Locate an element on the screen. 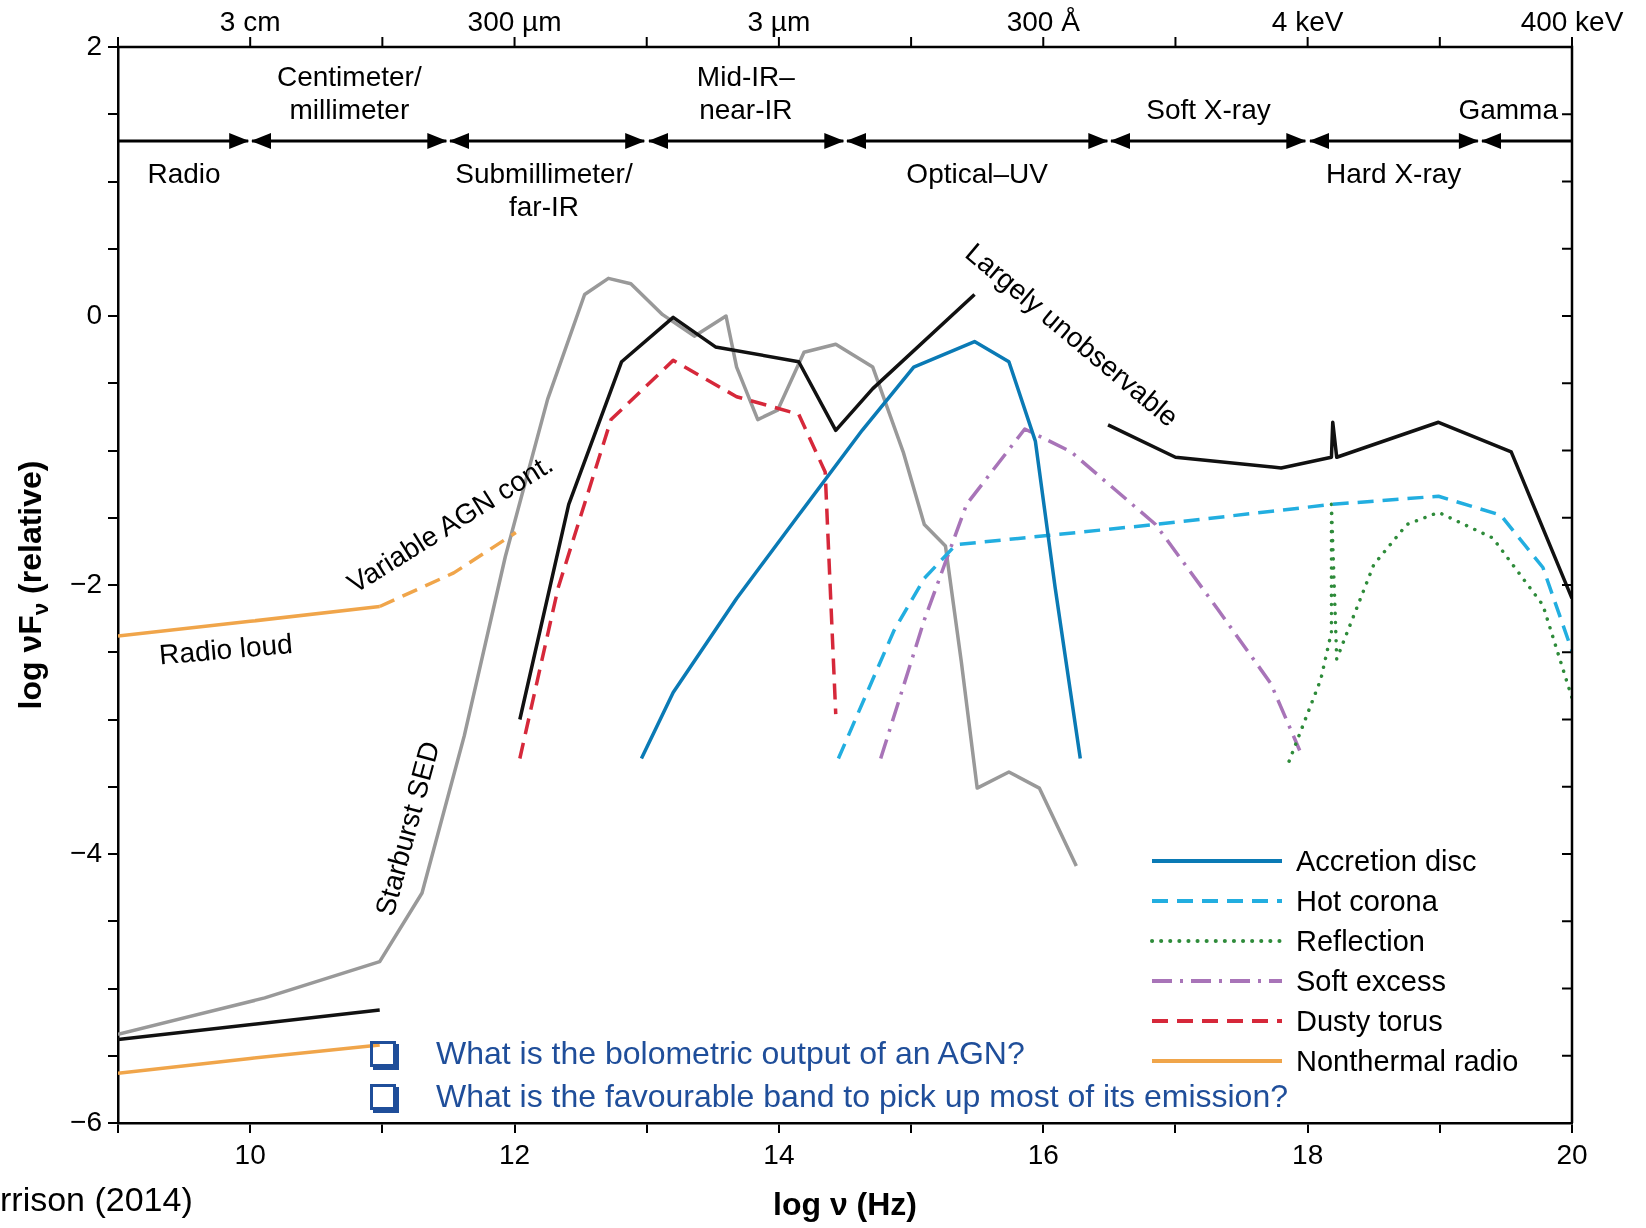  annotation: What is the favourable band to pick up most of its emission? is located at coordinates (862, 1096).